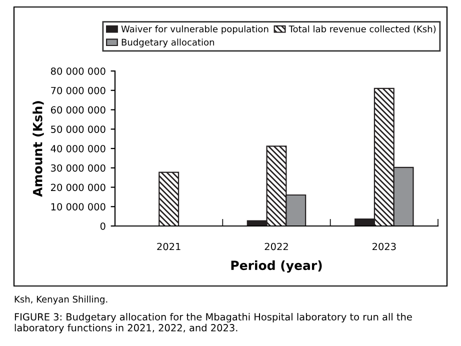 Image resolution: width=461 pixels, height=346 pixels. Describe the element at coordinates (168, 246) in the screenshot. I see `x-tick-label: 2021` at that location.